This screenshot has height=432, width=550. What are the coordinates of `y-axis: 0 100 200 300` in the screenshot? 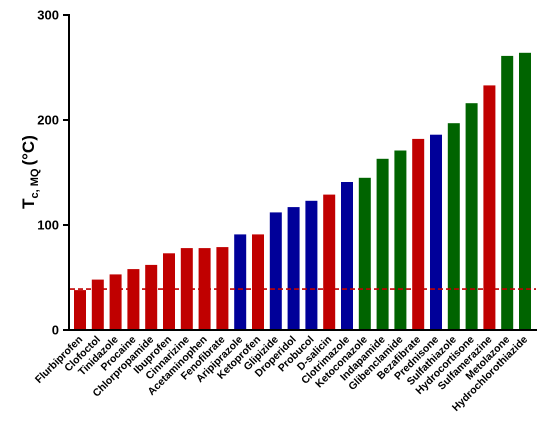 It's located at (53, 173).